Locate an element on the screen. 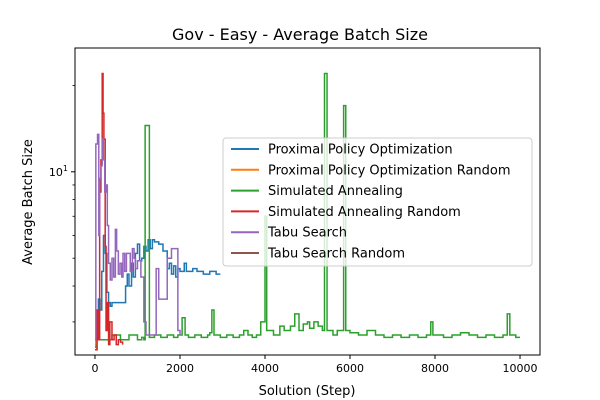  legend-label-5: Tabu Search Random is located at coordinates (336, 254).